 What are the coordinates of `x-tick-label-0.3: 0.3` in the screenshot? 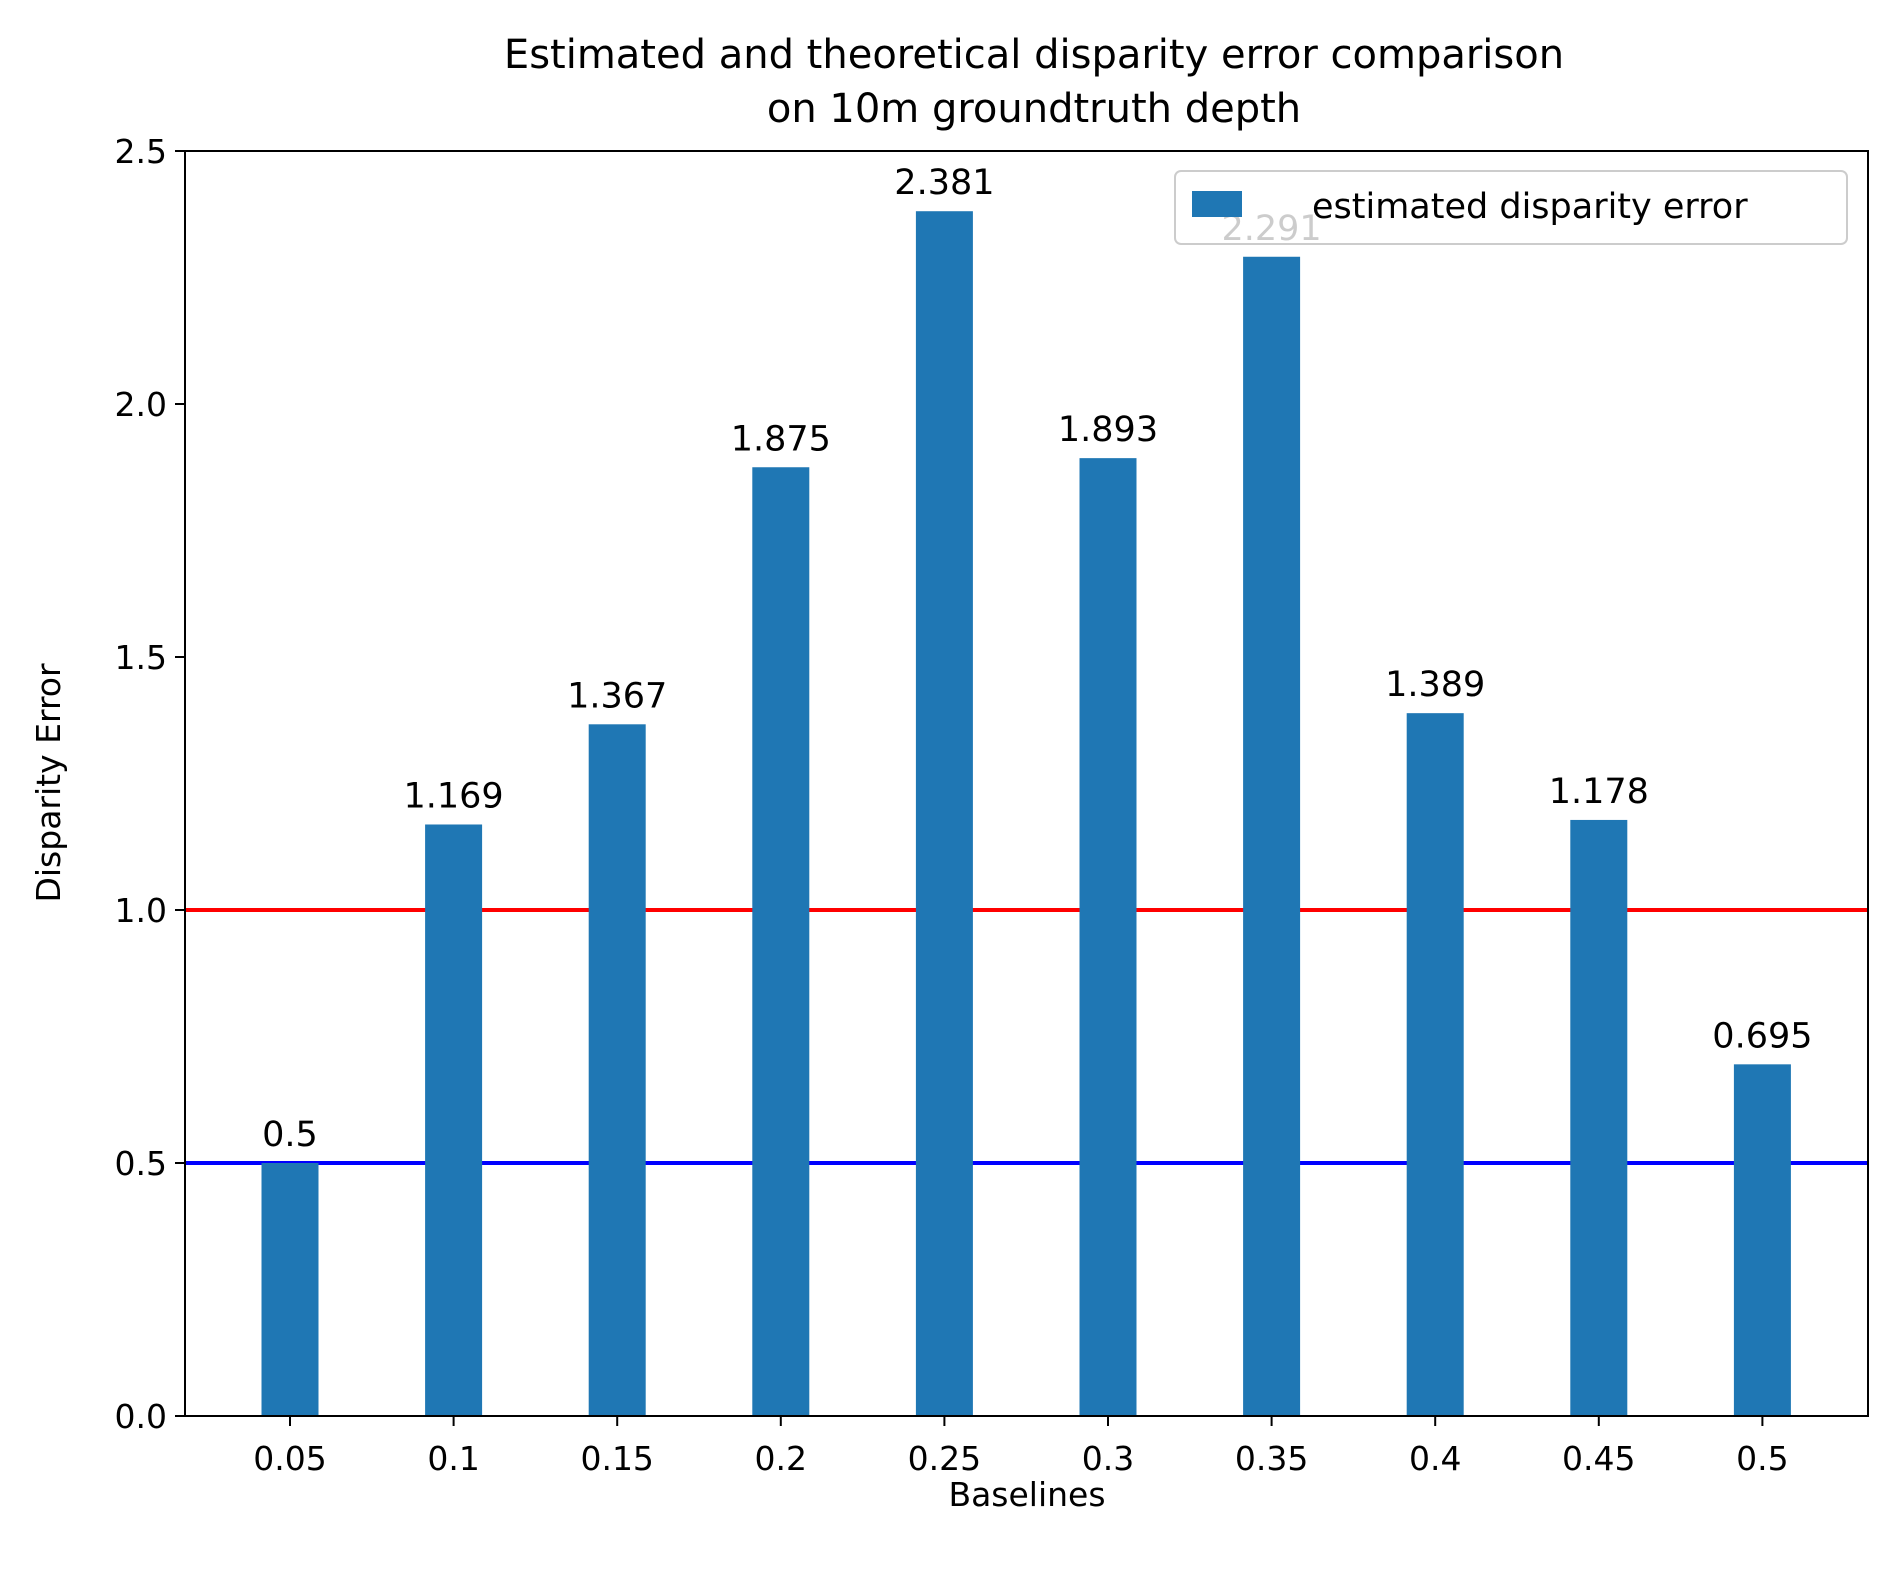 It's located at (1108, 1458).